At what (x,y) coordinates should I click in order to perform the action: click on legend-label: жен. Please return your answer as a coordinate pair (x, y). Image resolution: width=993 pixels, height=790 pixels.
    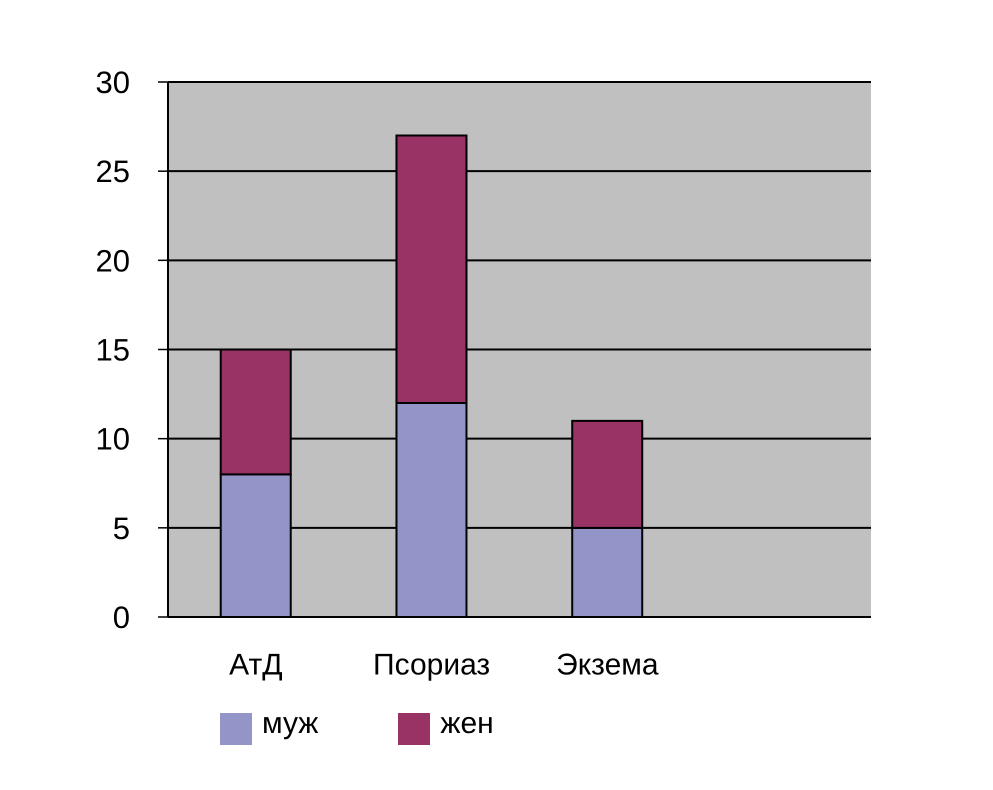
    Looking at the image, I should click on (467, 723).